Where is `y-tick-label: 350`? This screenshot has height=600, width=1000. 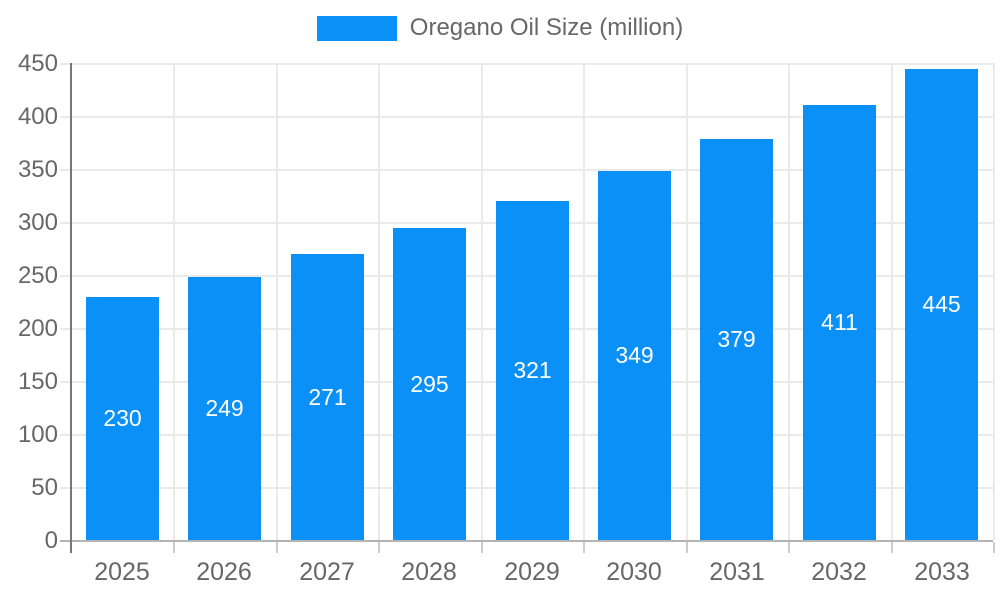 y-tick-label: 350 is located at coordinates (37, 169).